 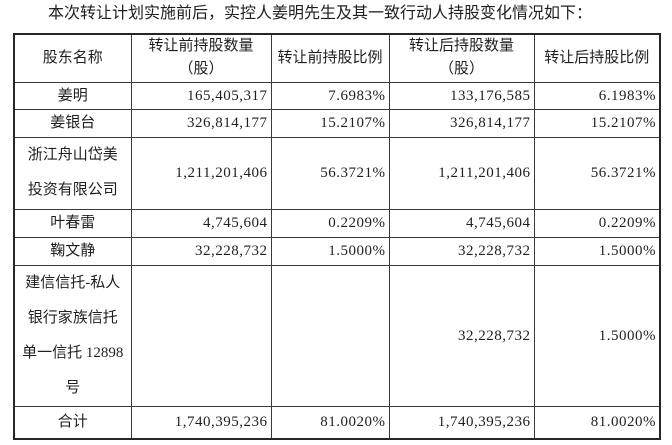 What do you see at coordinates (72, 58) in the screenshot?
I see `col-header-shareholder-name: 股东名称` at bounding box center [72, 58].